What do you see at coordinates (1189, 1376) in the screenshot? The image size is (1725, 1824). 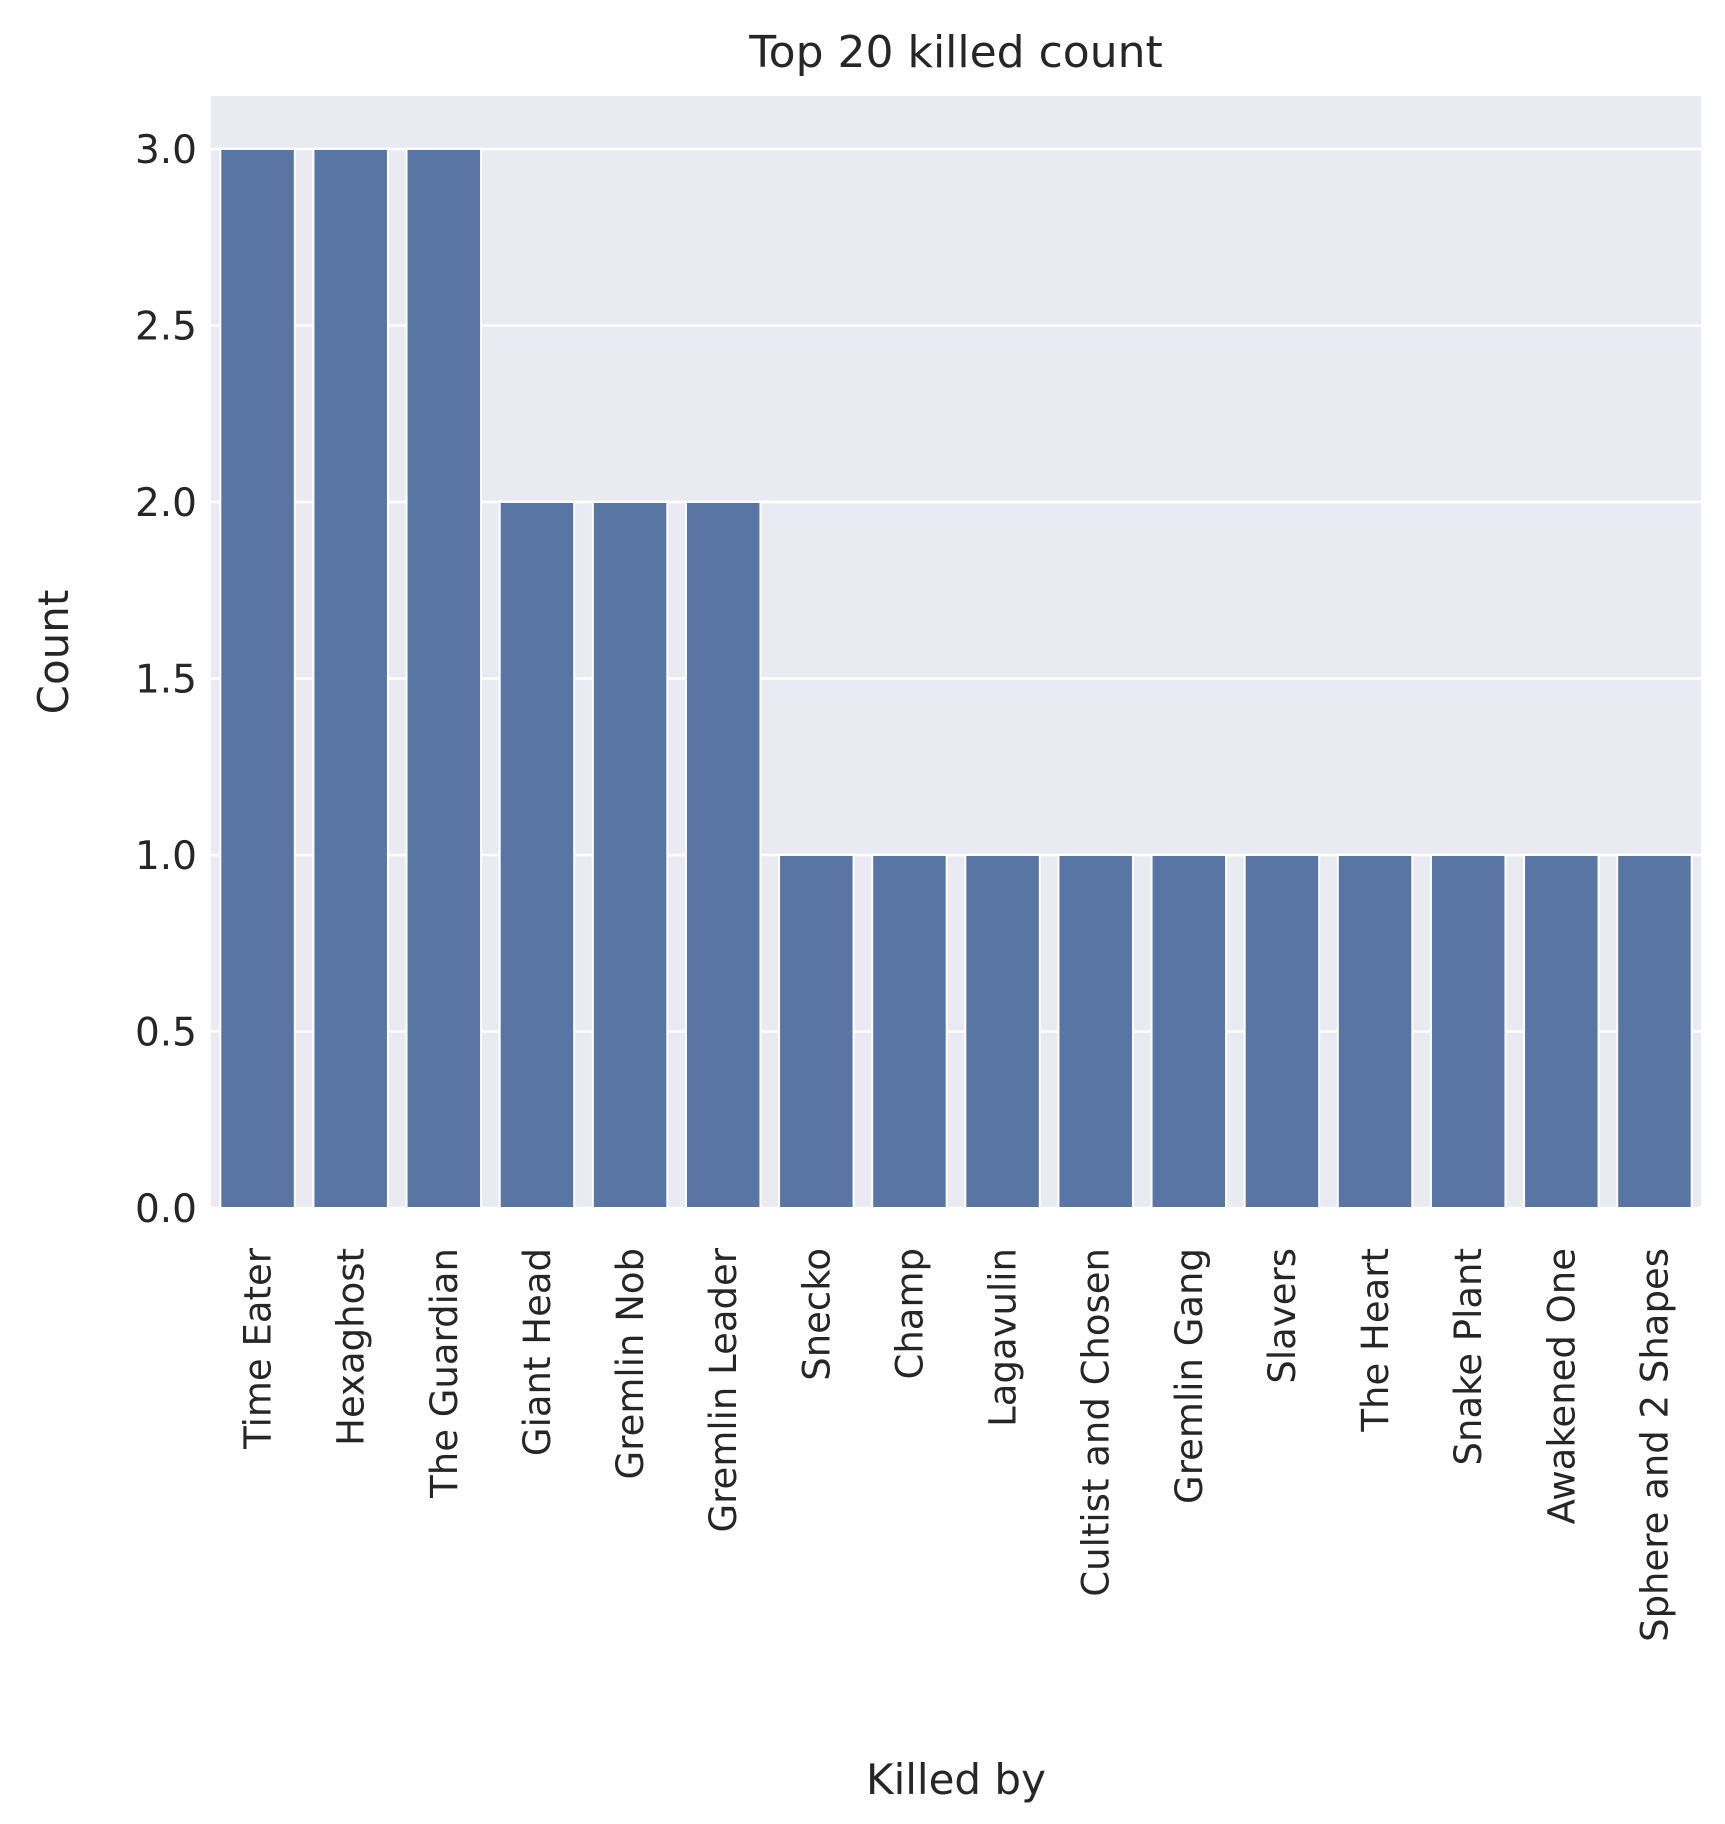 I see `x-tick-label: Gremlin Gang` at bounding box center [1189, 1376].